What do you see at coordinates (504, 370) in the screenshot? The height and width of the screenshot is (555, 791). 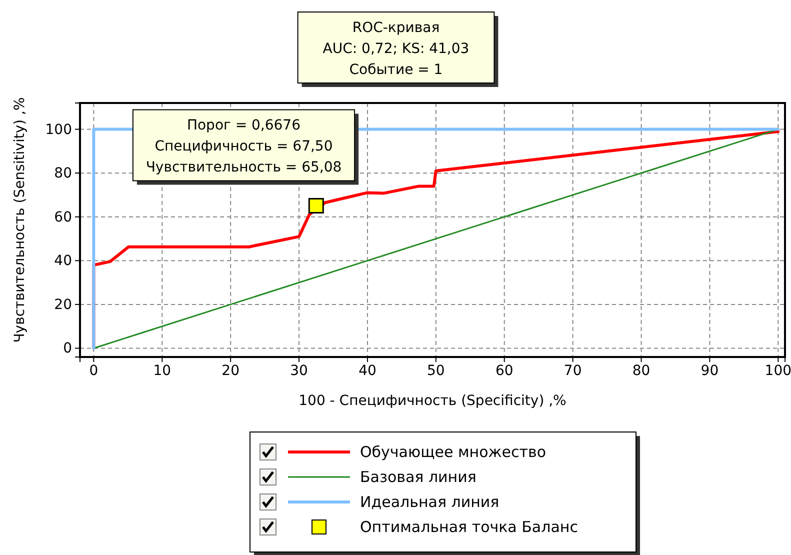 I see `x-tick-label: 60` at bounding box center [504, 370].